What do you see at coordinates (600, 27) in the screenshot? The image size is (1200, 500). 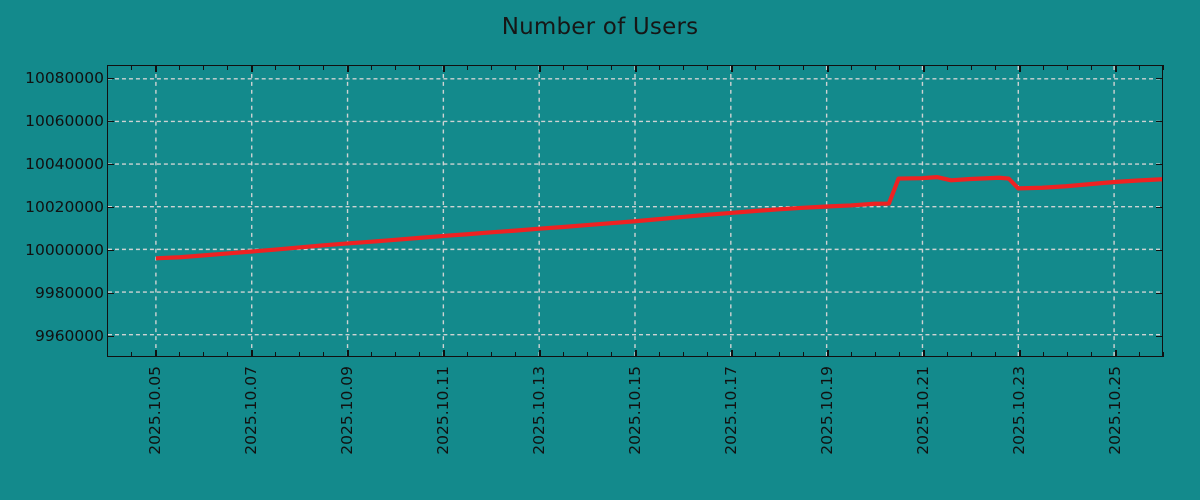 I see `chart-title: Number of Users` at bounding box center [600, 27].